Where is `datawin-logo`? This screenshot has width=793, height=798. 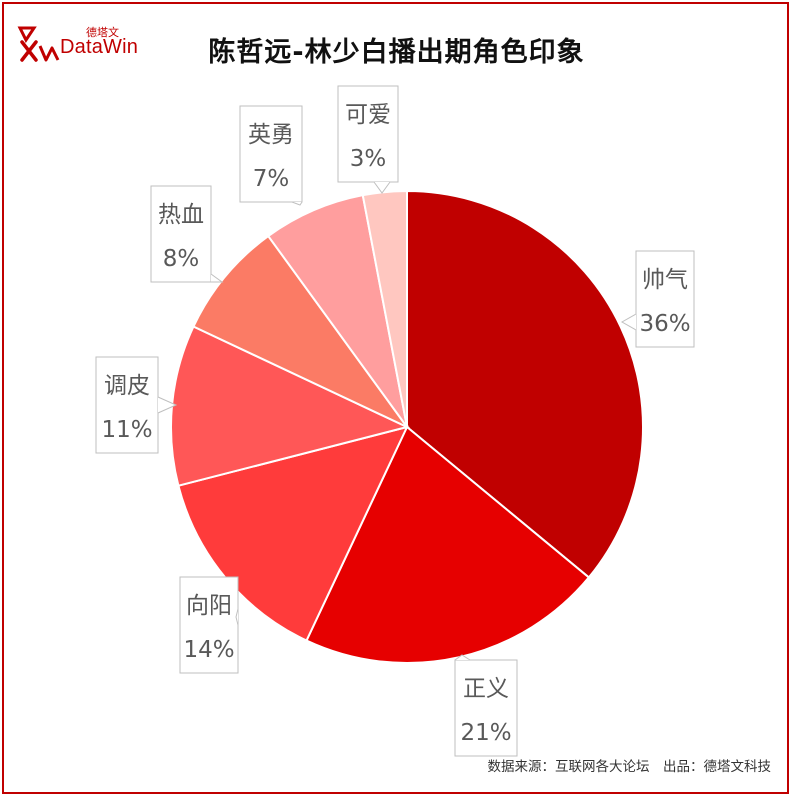 datawin-logo is located at coordinates (84, 42).